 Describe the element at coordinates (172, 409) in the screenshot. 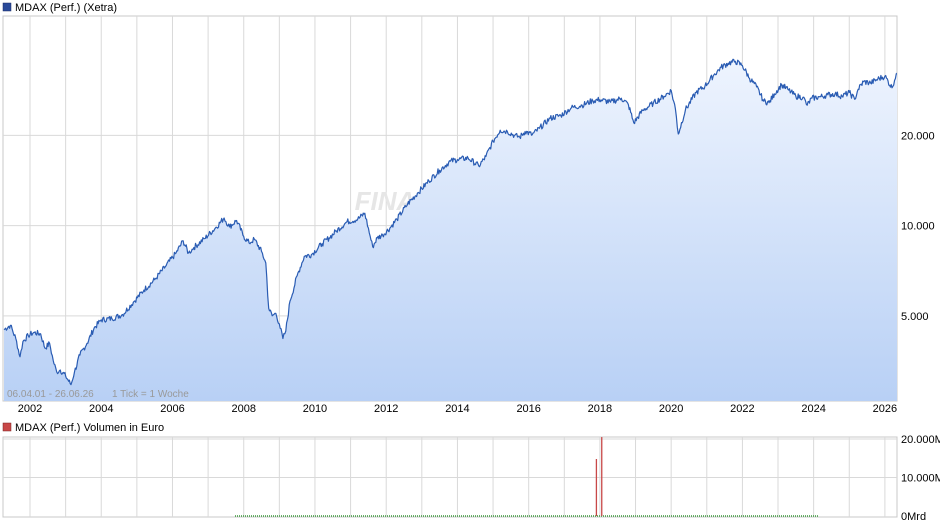

I see `x-tick-label: 2006` at that location.